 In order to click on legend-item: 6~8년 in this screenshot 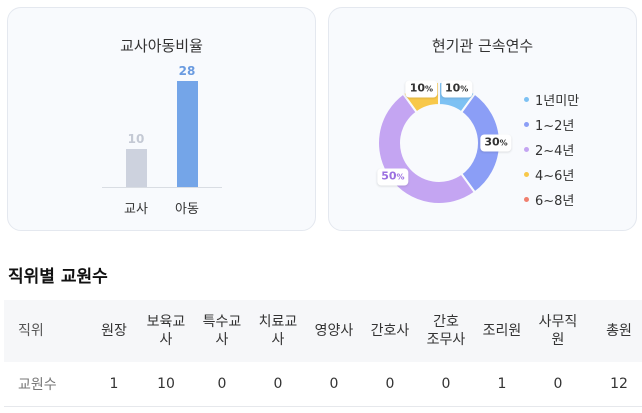, I will do `click(551, 199)`.